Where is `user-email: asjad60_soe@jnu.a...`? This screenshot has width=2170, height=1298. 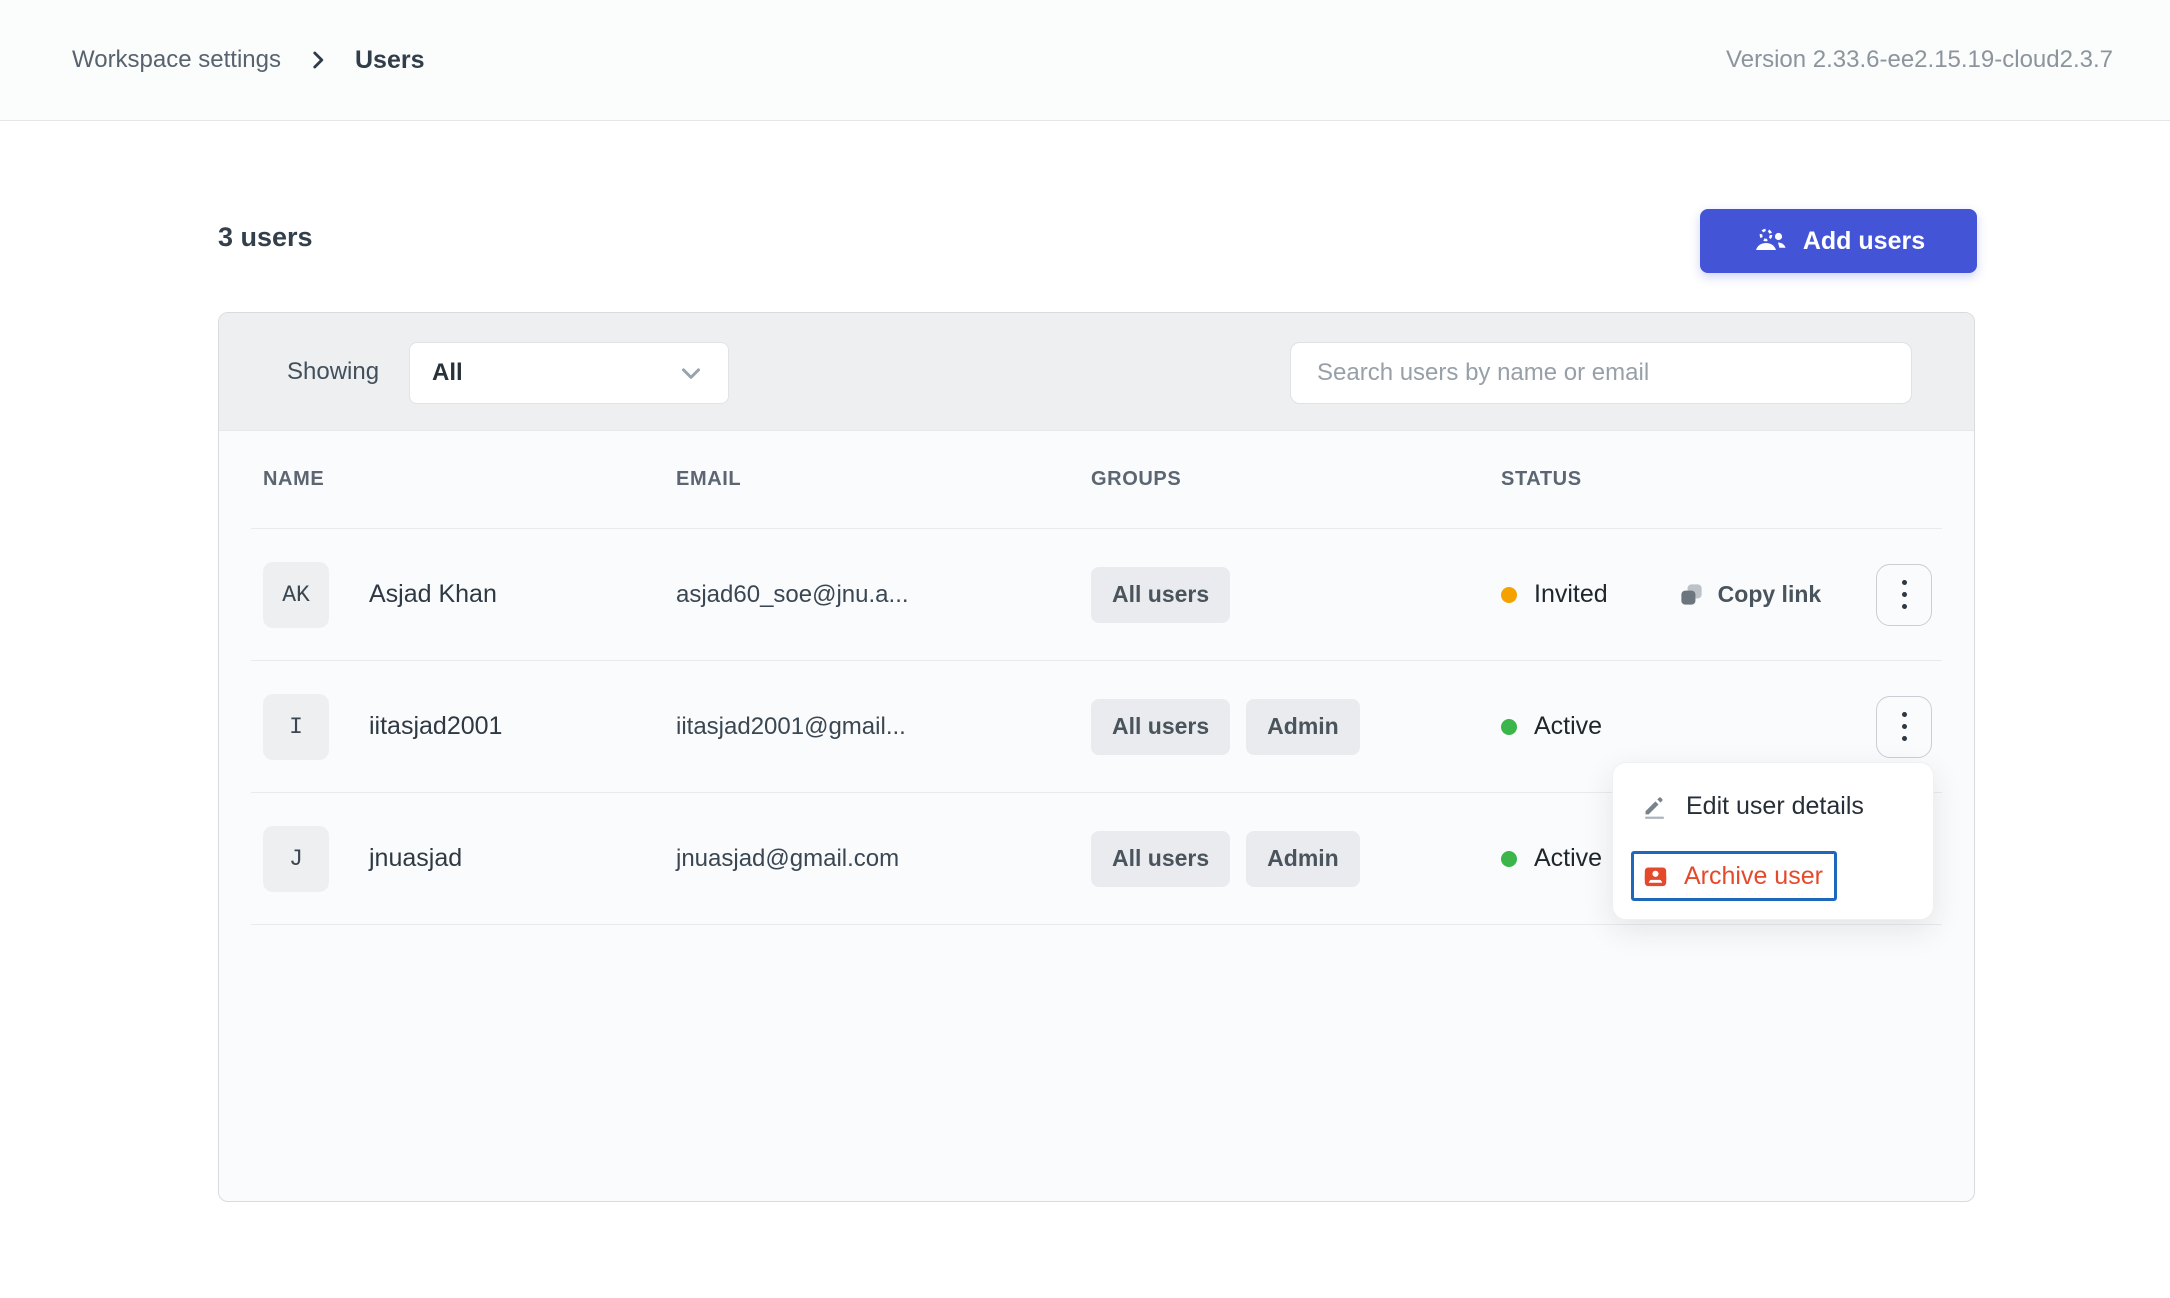
user-email: asjad60_soe@jnu.a... is located at coordinates (792, 594).